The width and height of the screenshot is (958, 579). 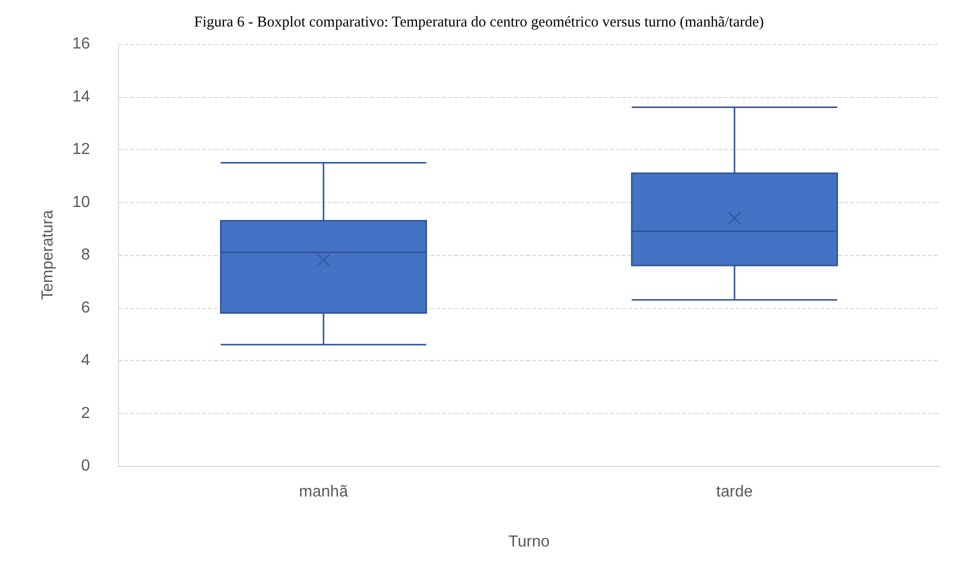 I want to click on y-tick-label: 6, so click(x=85, y=307).